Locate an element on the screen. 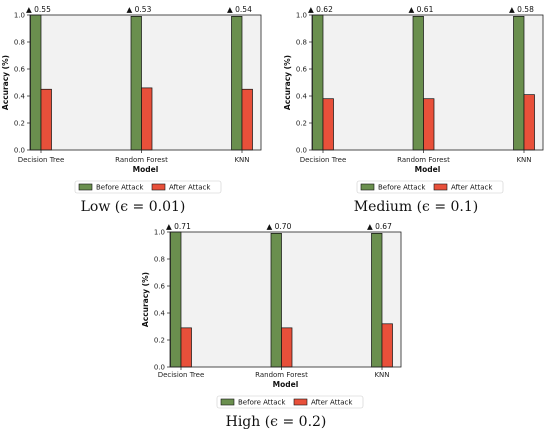  subfigure-caption: Low (ϵ = 0.01) is located at coordinates (133, 207).